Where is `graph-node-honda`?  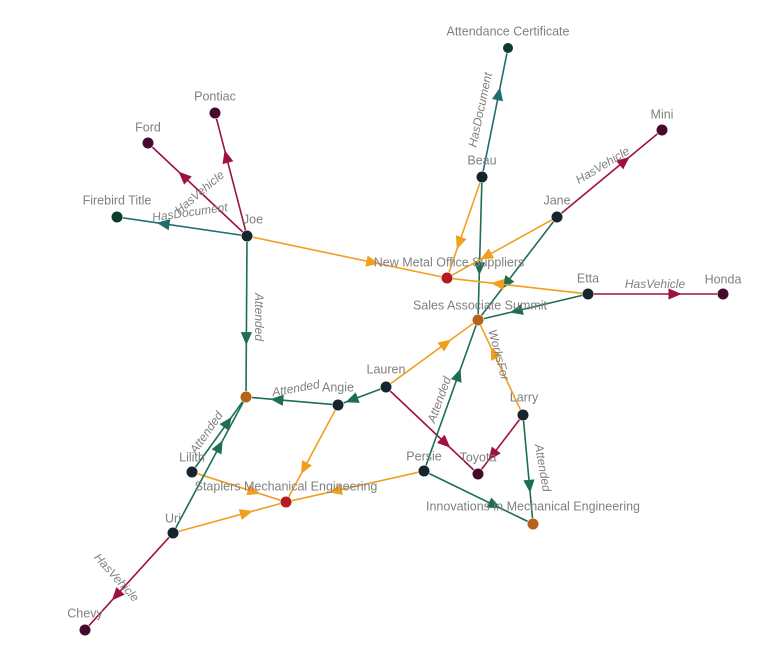
graph-node-honda is located at coordinates (723, 294).